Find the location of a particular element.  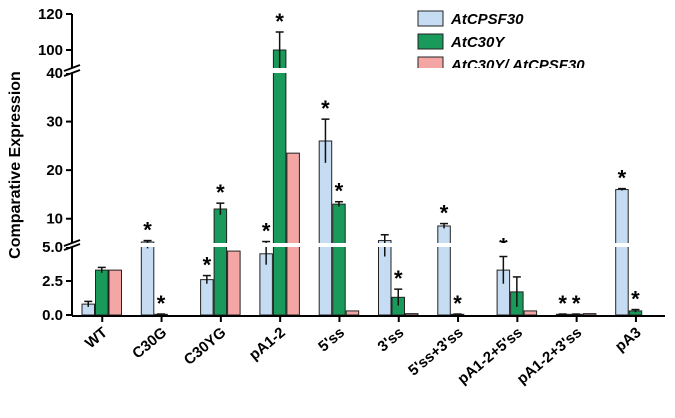

y-tick-label: 2.5 is located at coordinates (52, 281).